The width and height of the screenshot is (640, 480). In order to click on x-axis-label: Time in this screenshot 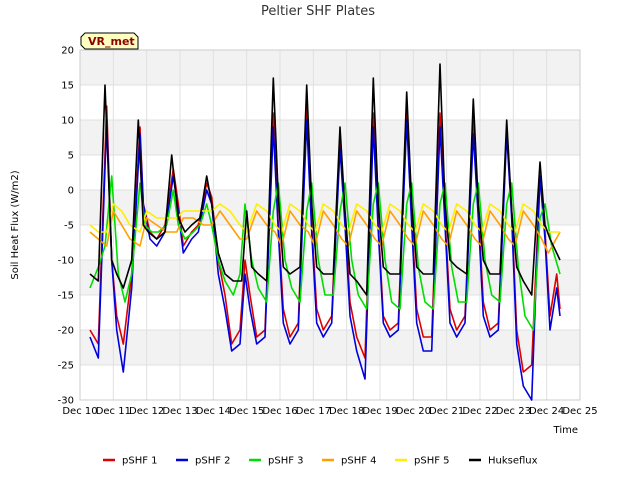, I will do `click(565, 430)`.